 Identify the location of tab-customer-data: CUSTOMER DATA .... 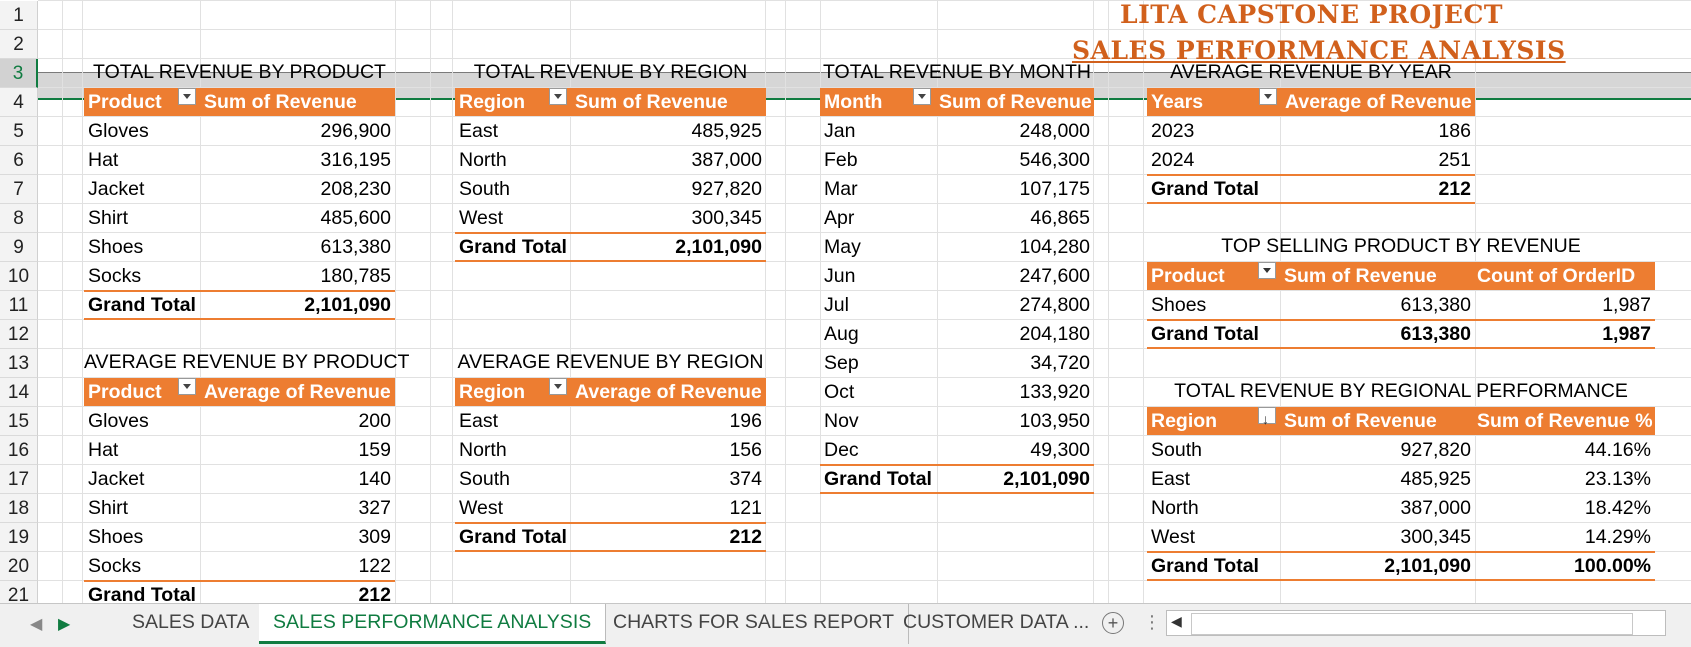
(996, 622).